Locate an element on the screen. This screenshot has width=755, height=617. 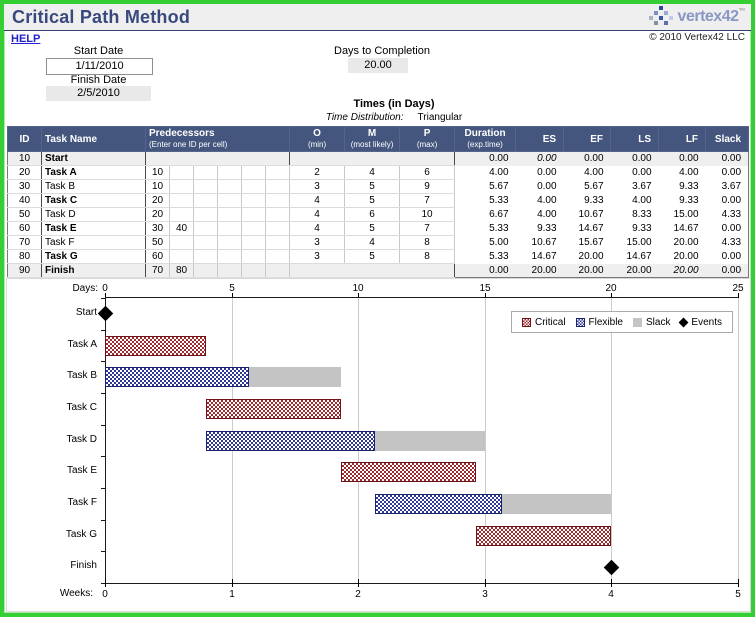
cell-task-name: Task D is located at coordinates (93, 214).